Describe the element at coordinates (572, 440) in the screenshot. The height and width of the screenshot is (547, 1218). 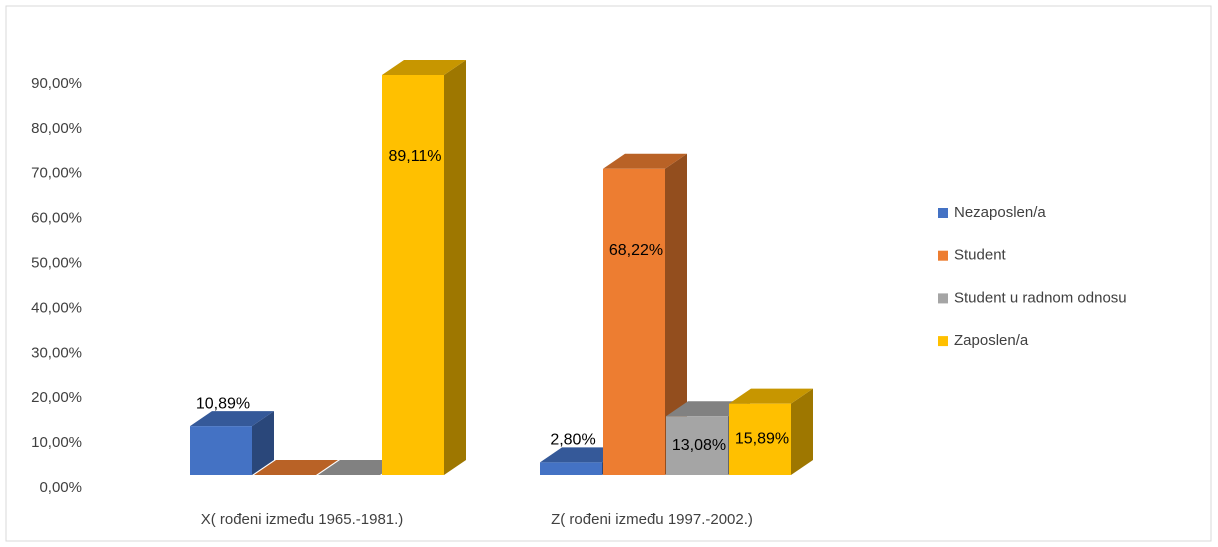
I see `value-label: 2,80%` at that location.